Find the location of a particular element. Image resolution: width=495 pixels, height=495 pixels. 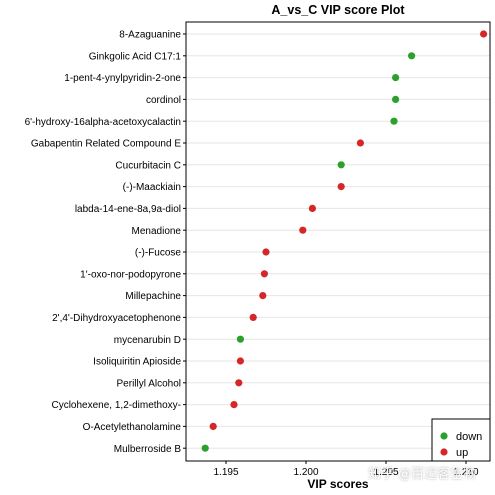

y-tick-label: 2',4'-Dihydroxyacetophenone is located at coordinates (116, 318).